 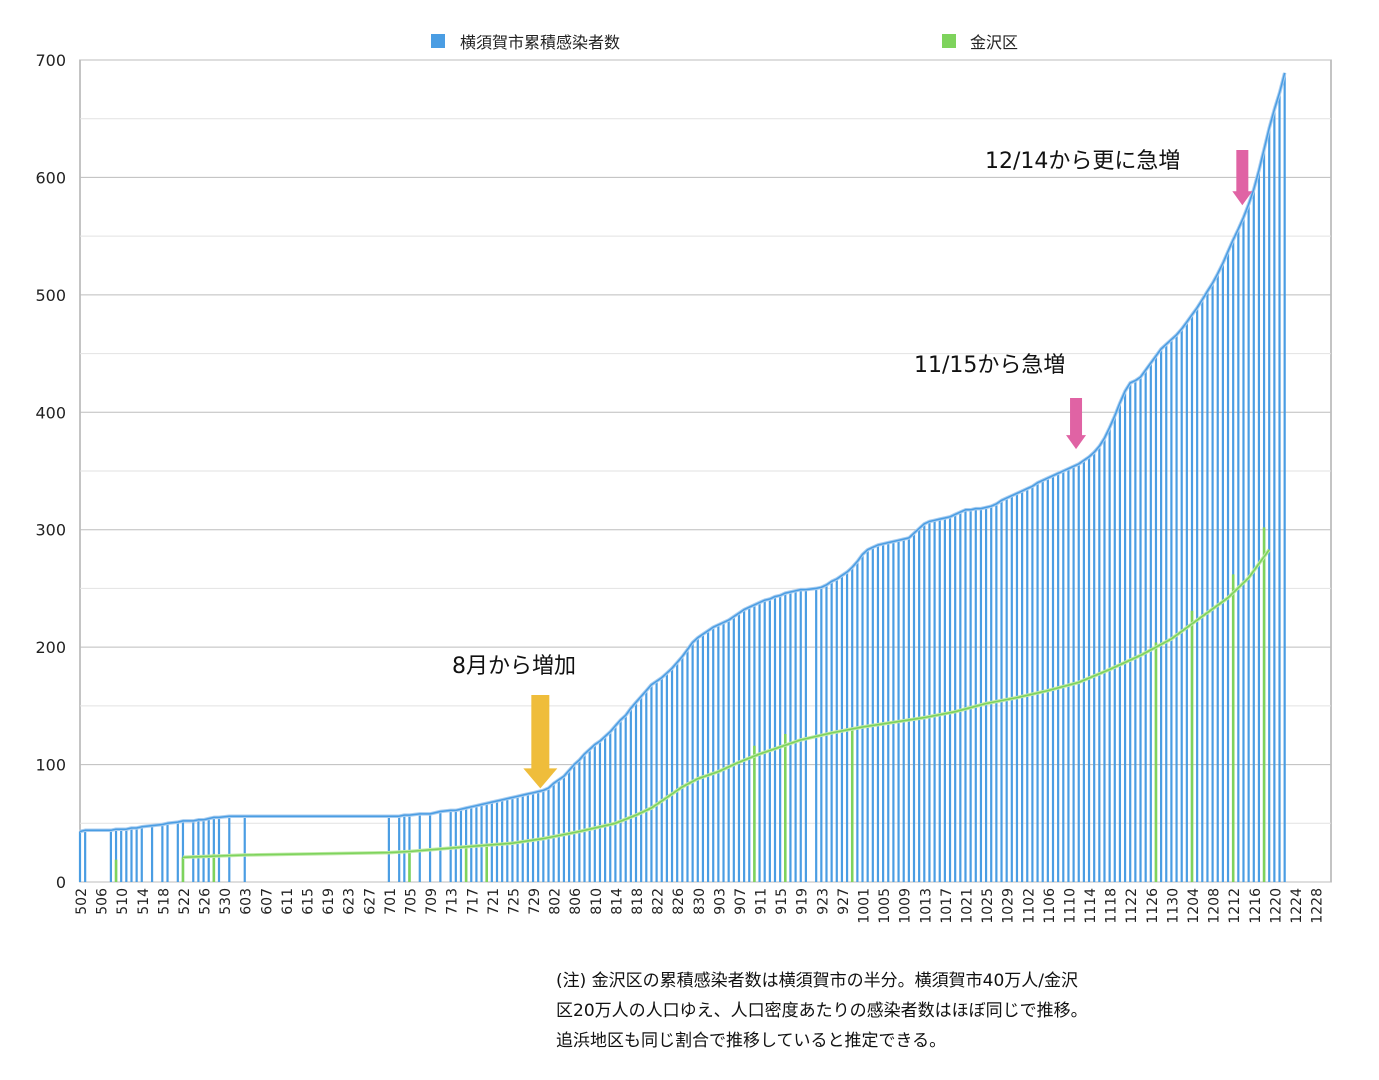 What do you see at coordinates (1276, 906) in the screenshot?
I see `x-tick-label: 1220` at bounding box center [1276, 906].